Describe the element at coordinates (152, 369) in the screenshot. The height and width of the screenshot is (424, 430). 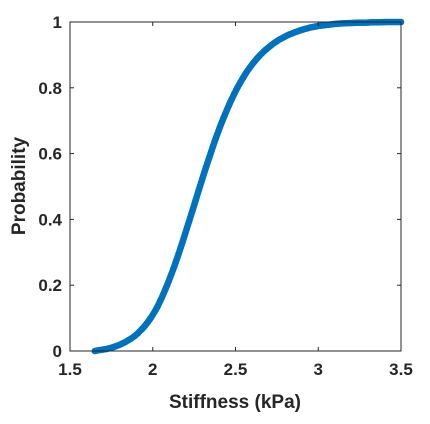
I see `x-tick-label: 2` at that location.